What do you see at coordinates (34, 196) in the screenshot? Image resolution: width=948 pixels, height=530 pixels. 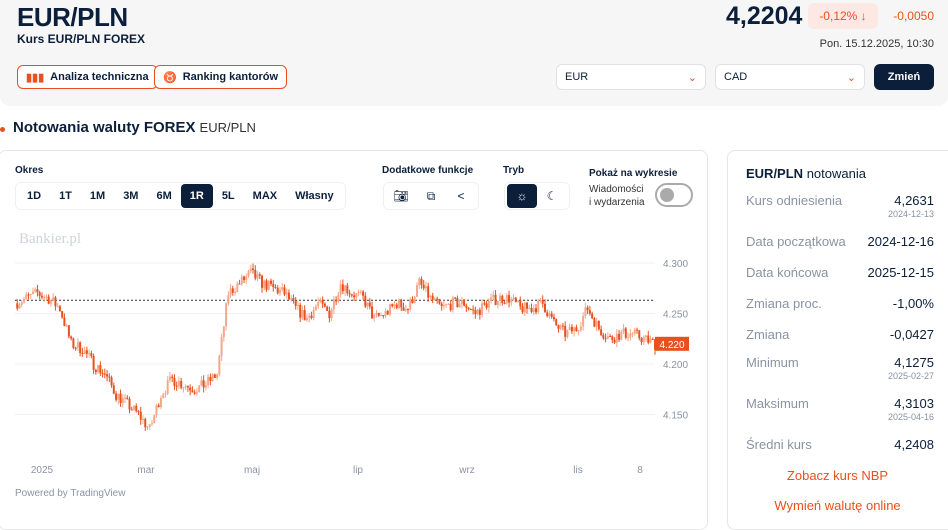 I see `period-1d: 1D` at bounding box center [34, 196].